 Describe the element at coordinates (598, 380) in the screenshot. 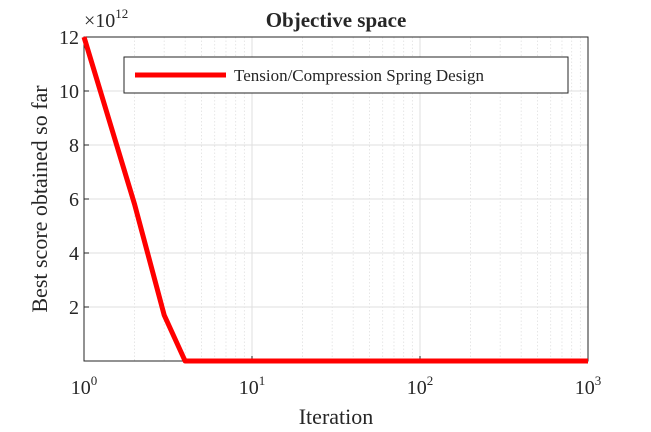

I see `x-tick-label-exponent: 3` at that location.